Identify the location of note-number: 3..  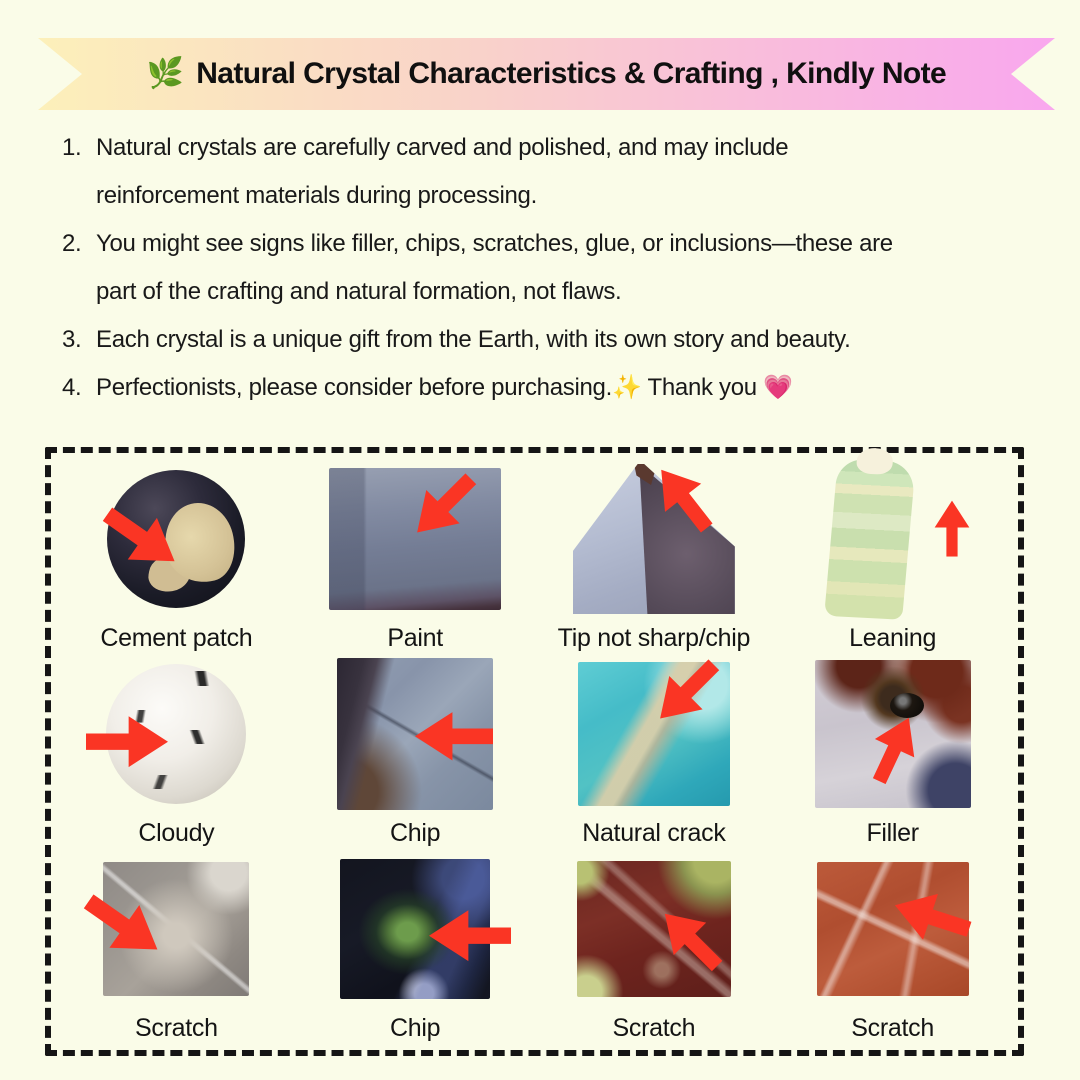
(72, 339).